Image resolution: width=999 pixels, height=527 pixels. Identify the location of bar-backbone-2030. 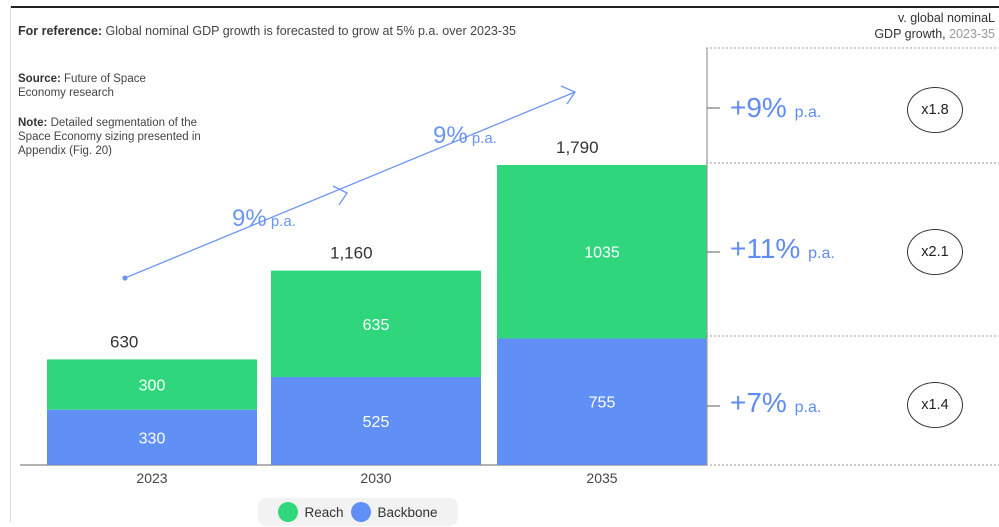
(376, 421).